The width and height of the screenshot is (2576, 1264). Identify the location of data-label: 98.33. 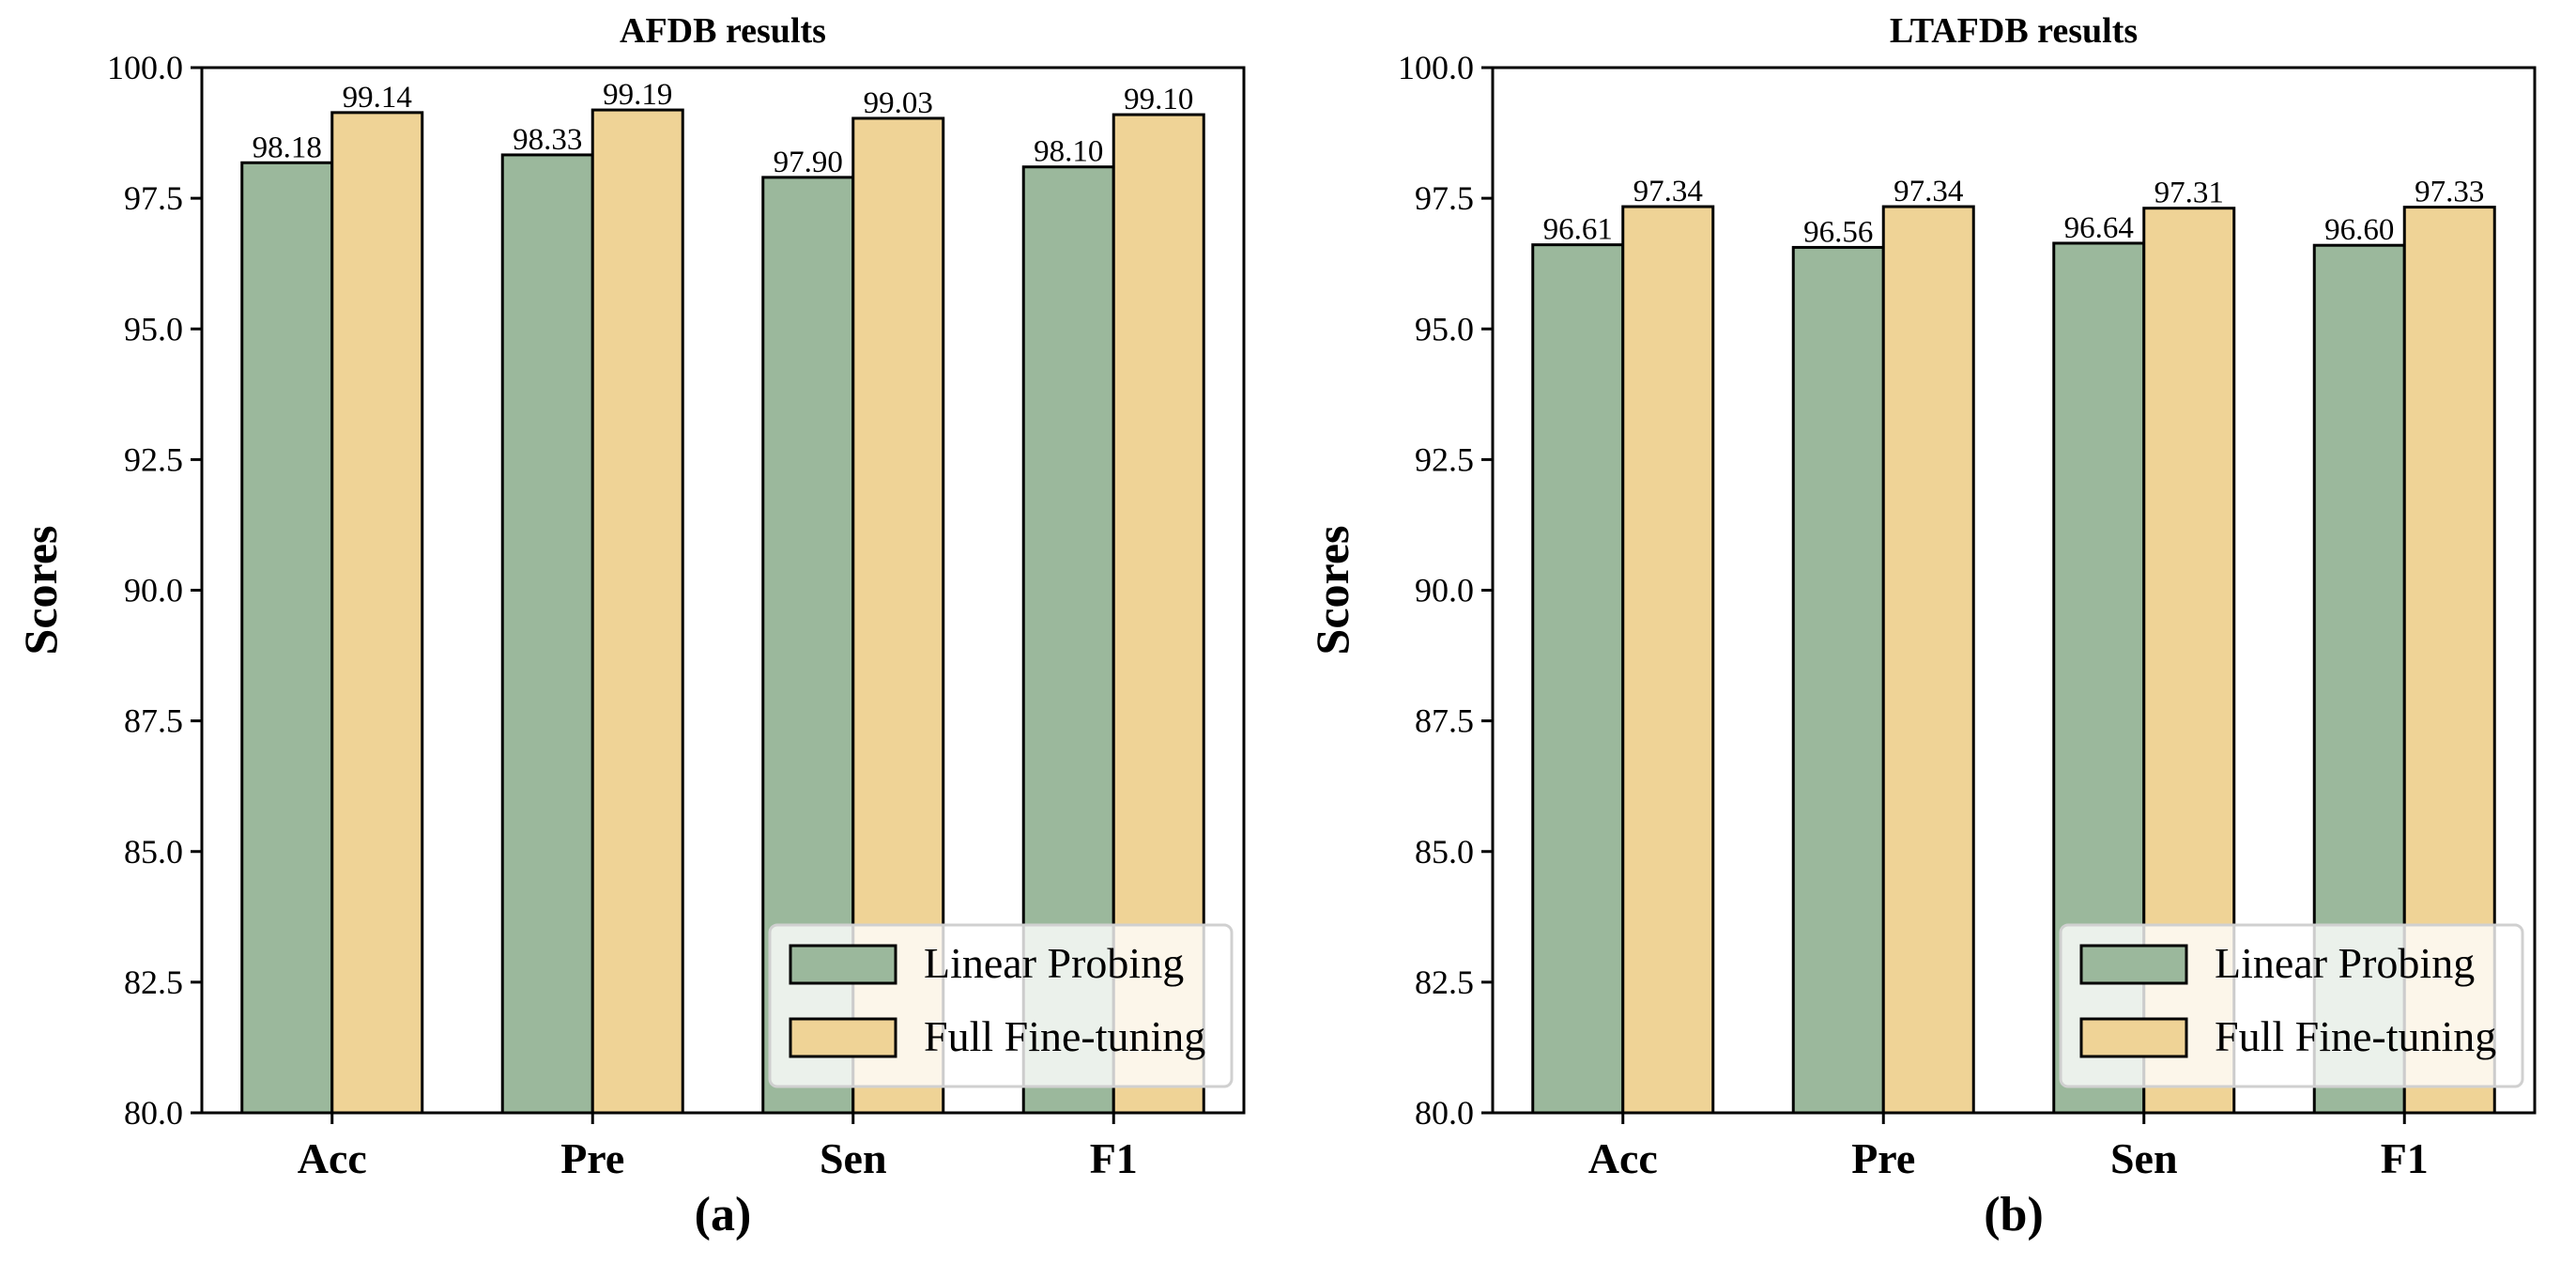
(548, 140).